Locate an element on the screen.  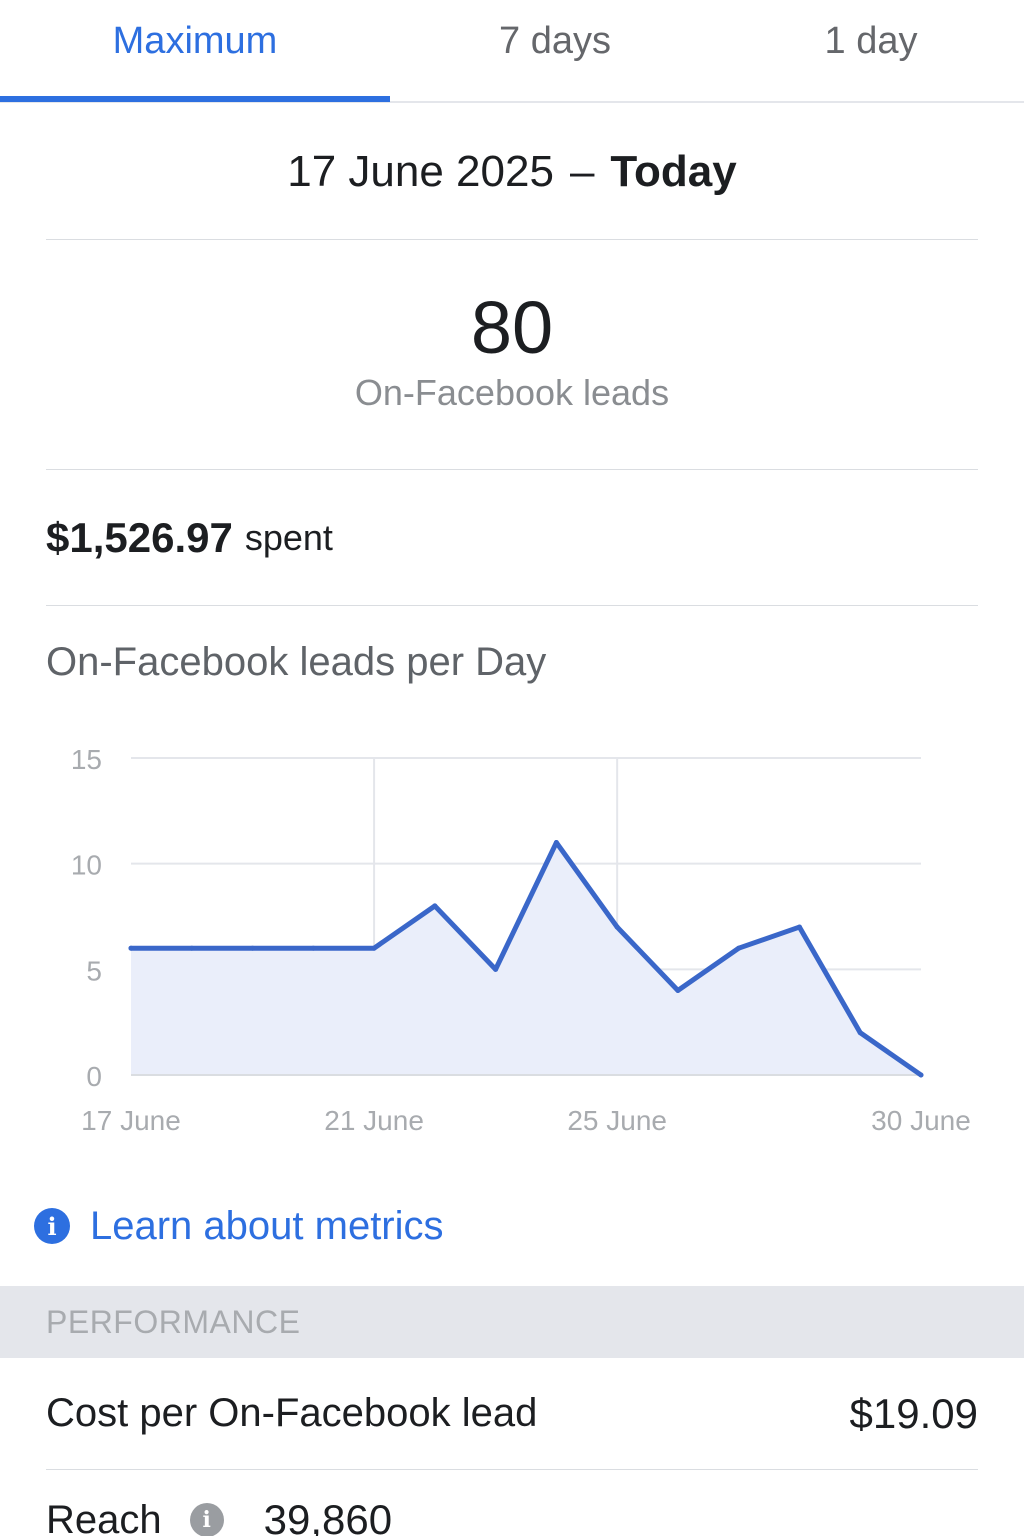
series-area is located at coordinates (526, 958).